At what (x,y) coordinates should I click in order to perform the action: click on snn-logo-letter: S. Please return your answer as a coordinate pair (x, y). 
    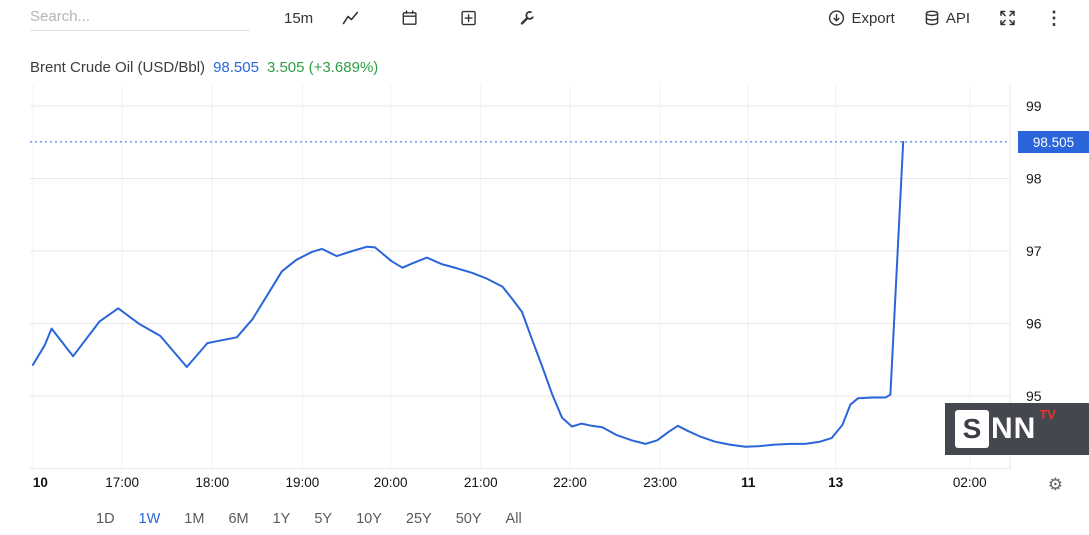
    Looking at the image, I should click on (972, 429).